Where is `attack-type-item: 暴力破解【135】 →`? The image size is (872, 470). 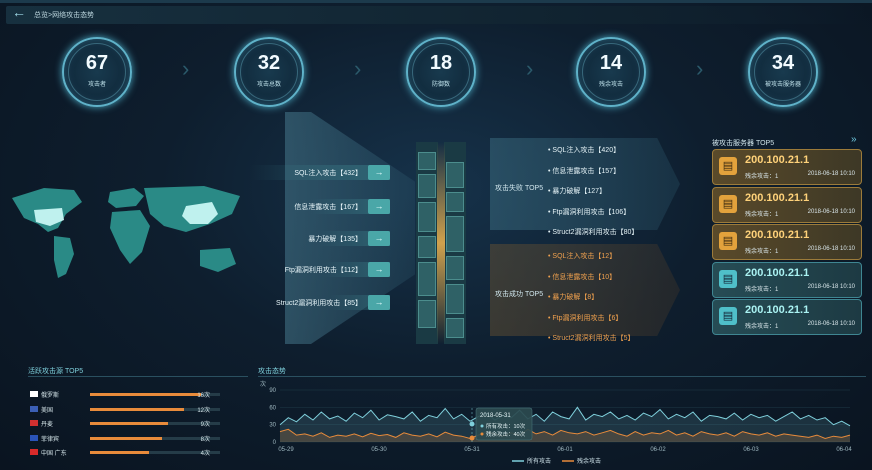
attack-type-item: 暴力破解【135】 → is located at coordinates (320, 238).